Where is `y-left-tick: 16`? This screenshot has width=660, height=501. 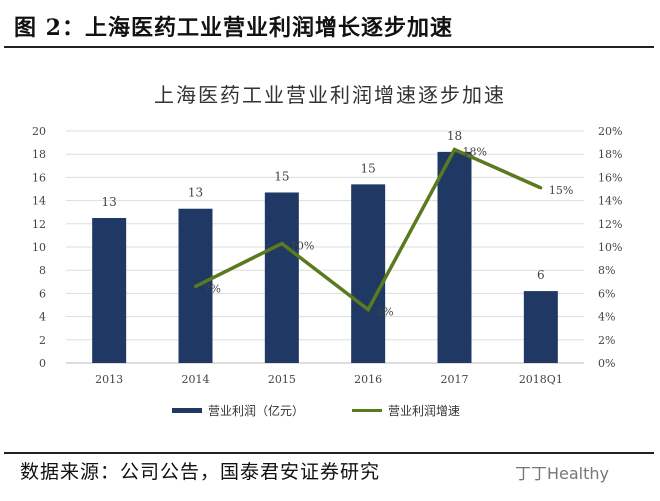 y-left-tick: 16 is located at coordinates (39, 177).